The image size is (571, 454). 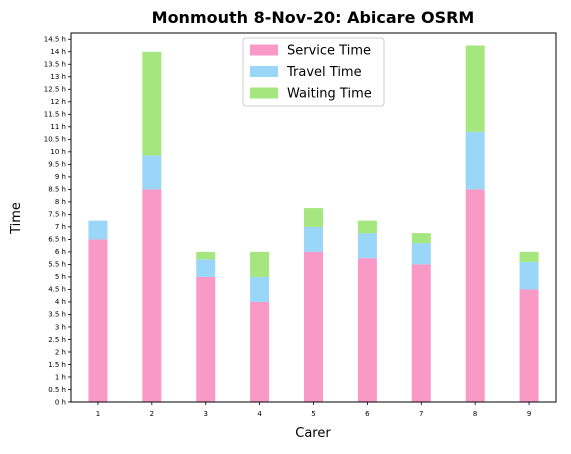 I want to click on legend-label: Travel Time, so click(x=324, y=72).